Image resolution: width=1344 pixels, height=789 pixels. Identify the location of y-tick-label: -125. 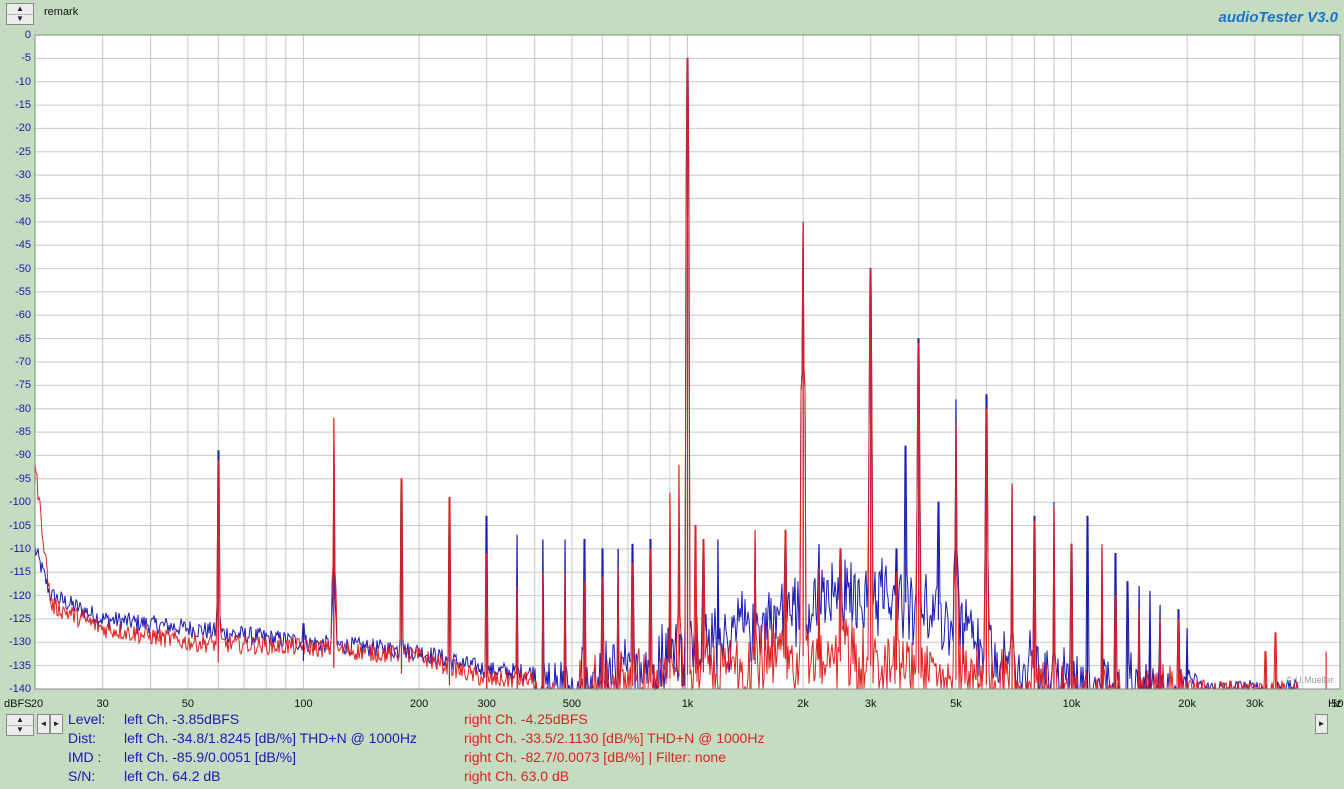
(19, 618).